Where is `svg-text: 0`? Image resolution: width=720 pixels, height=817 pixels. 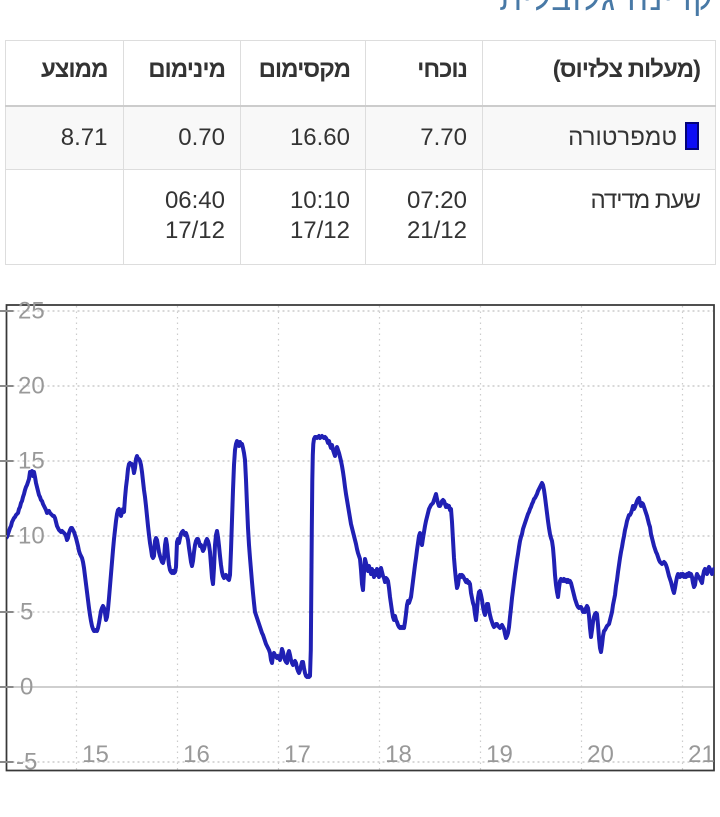 svg-text: 0 is located at coordinates (26, 687).